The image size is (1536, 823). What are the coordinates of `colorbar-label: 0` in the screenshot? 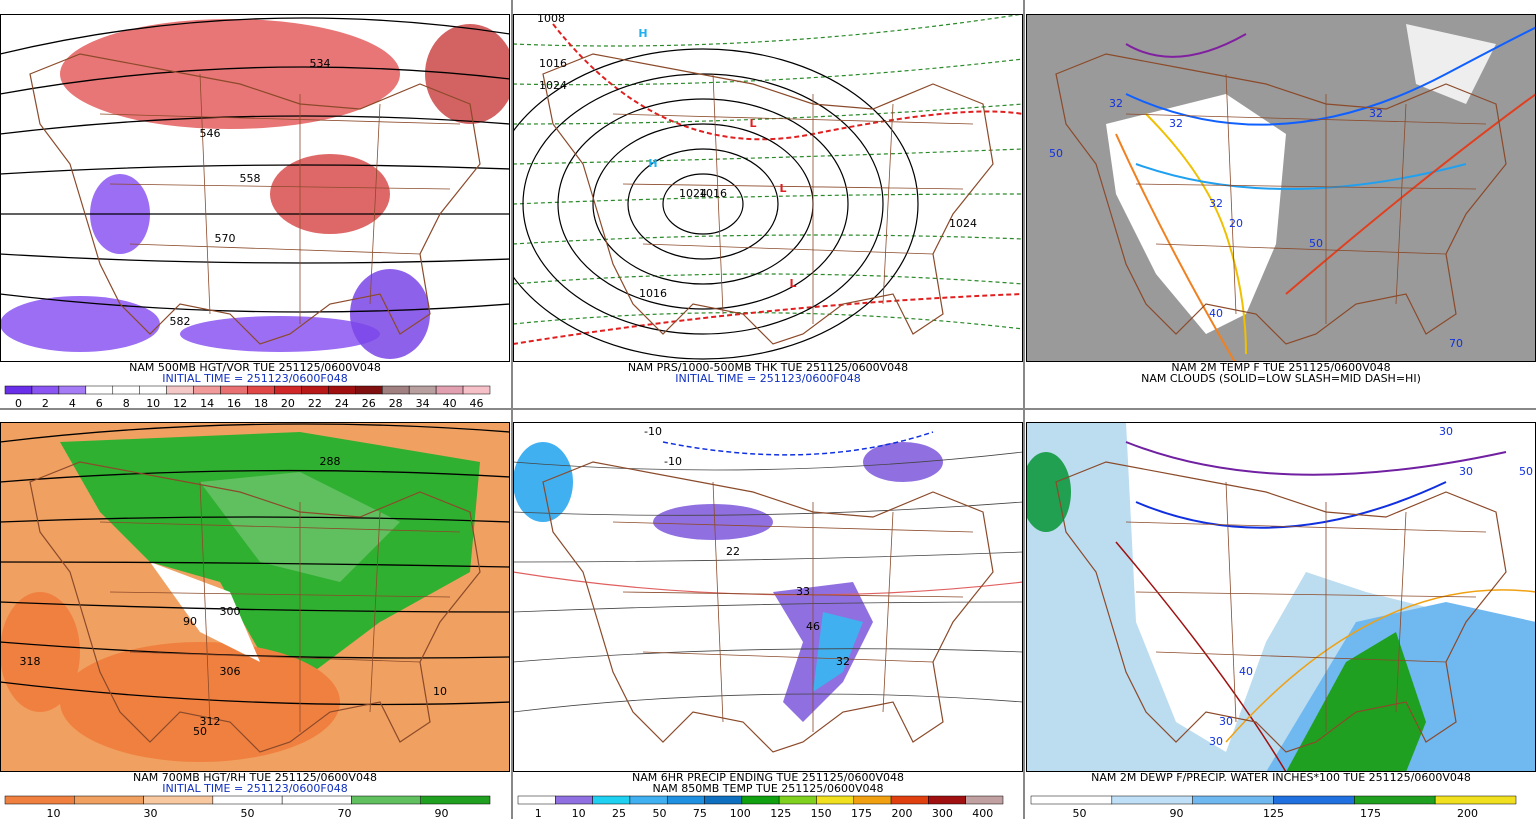 It's located at (18, 403).